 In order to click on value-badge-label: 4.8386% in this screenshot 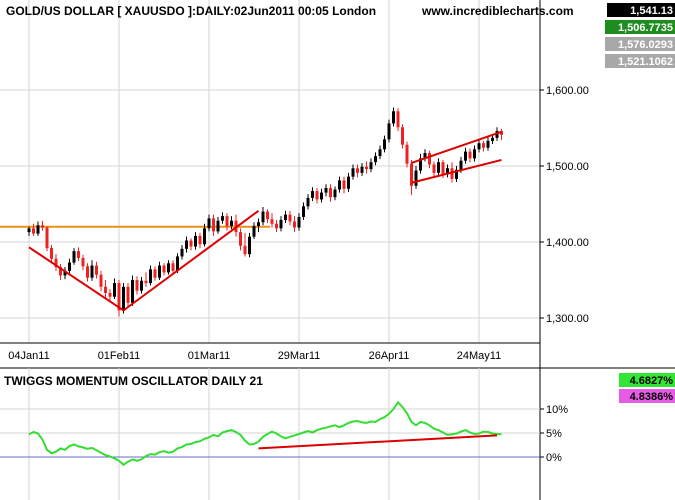, I will do `click(652, 397)`.